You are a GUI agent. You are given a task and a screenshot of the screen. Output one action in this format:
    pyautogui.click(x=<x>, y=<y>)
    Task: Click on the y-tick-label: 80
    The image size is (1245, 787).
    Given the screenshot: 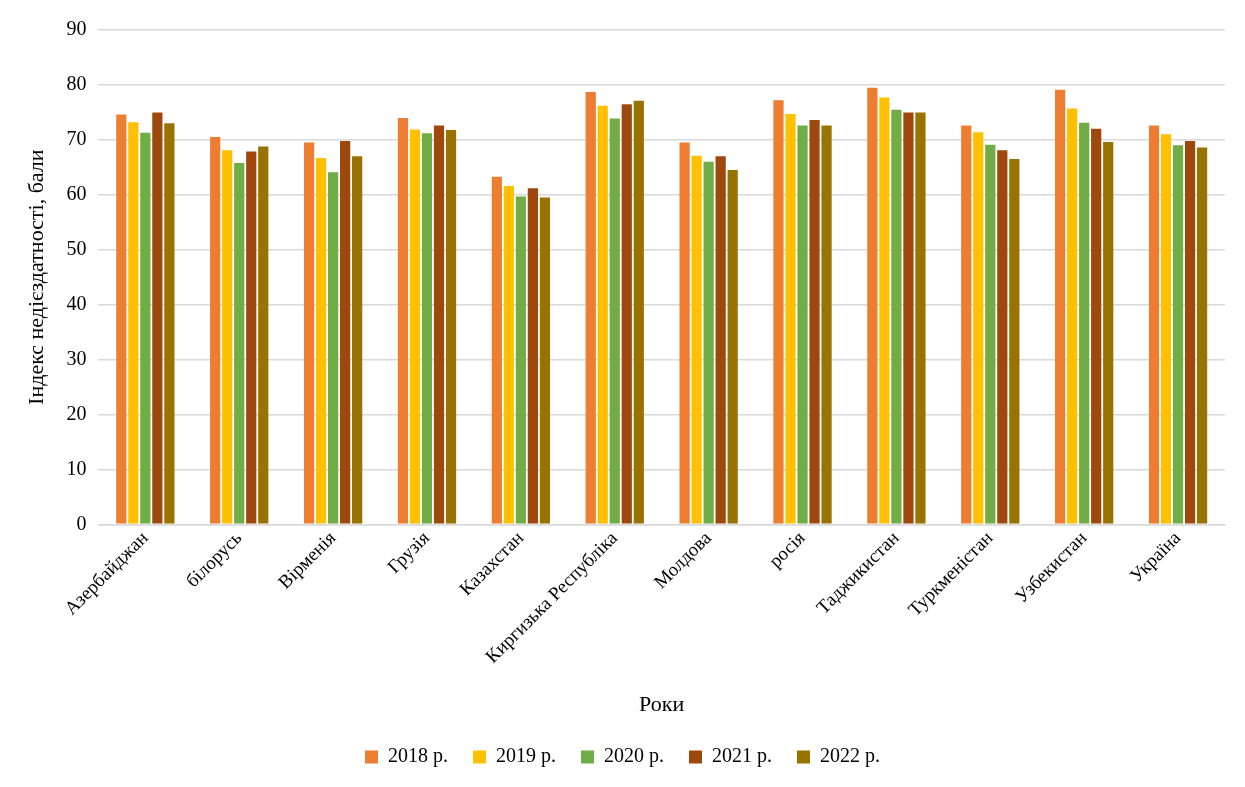 What is the action you would take?
    pyautogui.click(x=76, y=83)
    